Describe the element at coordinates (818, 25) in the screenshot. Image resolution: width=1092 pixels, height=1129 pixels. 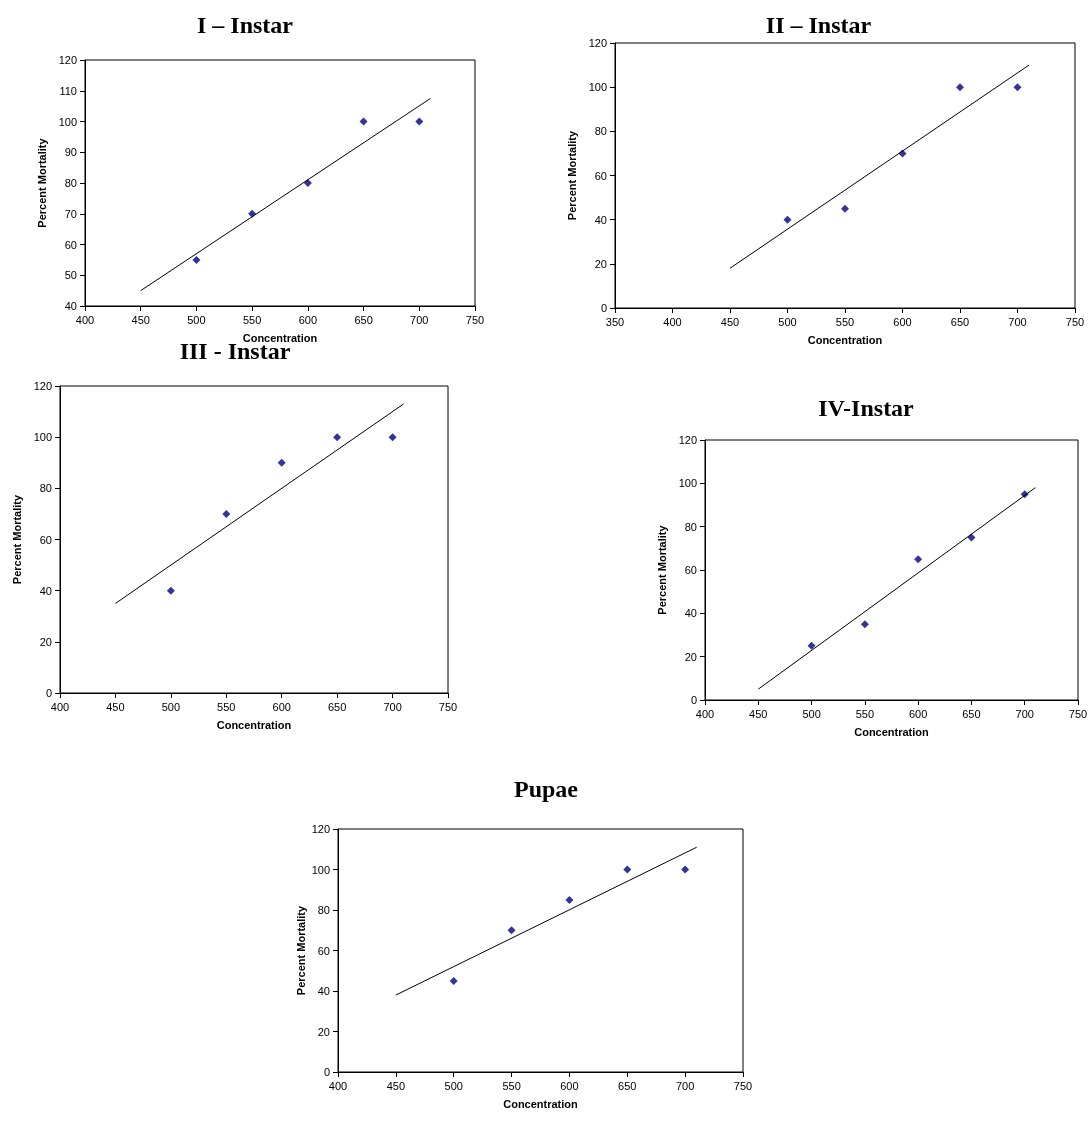
I see `chart-title: II – Instar` at that location.